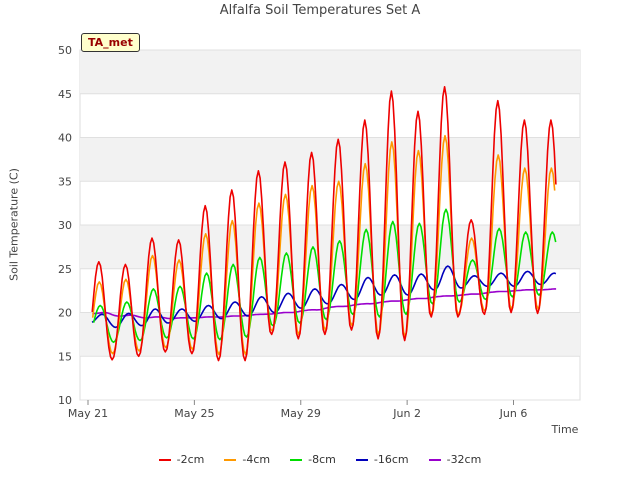 This screenshot has height=480, width=640. Describe the element at coordinates (65, 50) in the screenshot. I see `y-tick-label: 50` at that location.